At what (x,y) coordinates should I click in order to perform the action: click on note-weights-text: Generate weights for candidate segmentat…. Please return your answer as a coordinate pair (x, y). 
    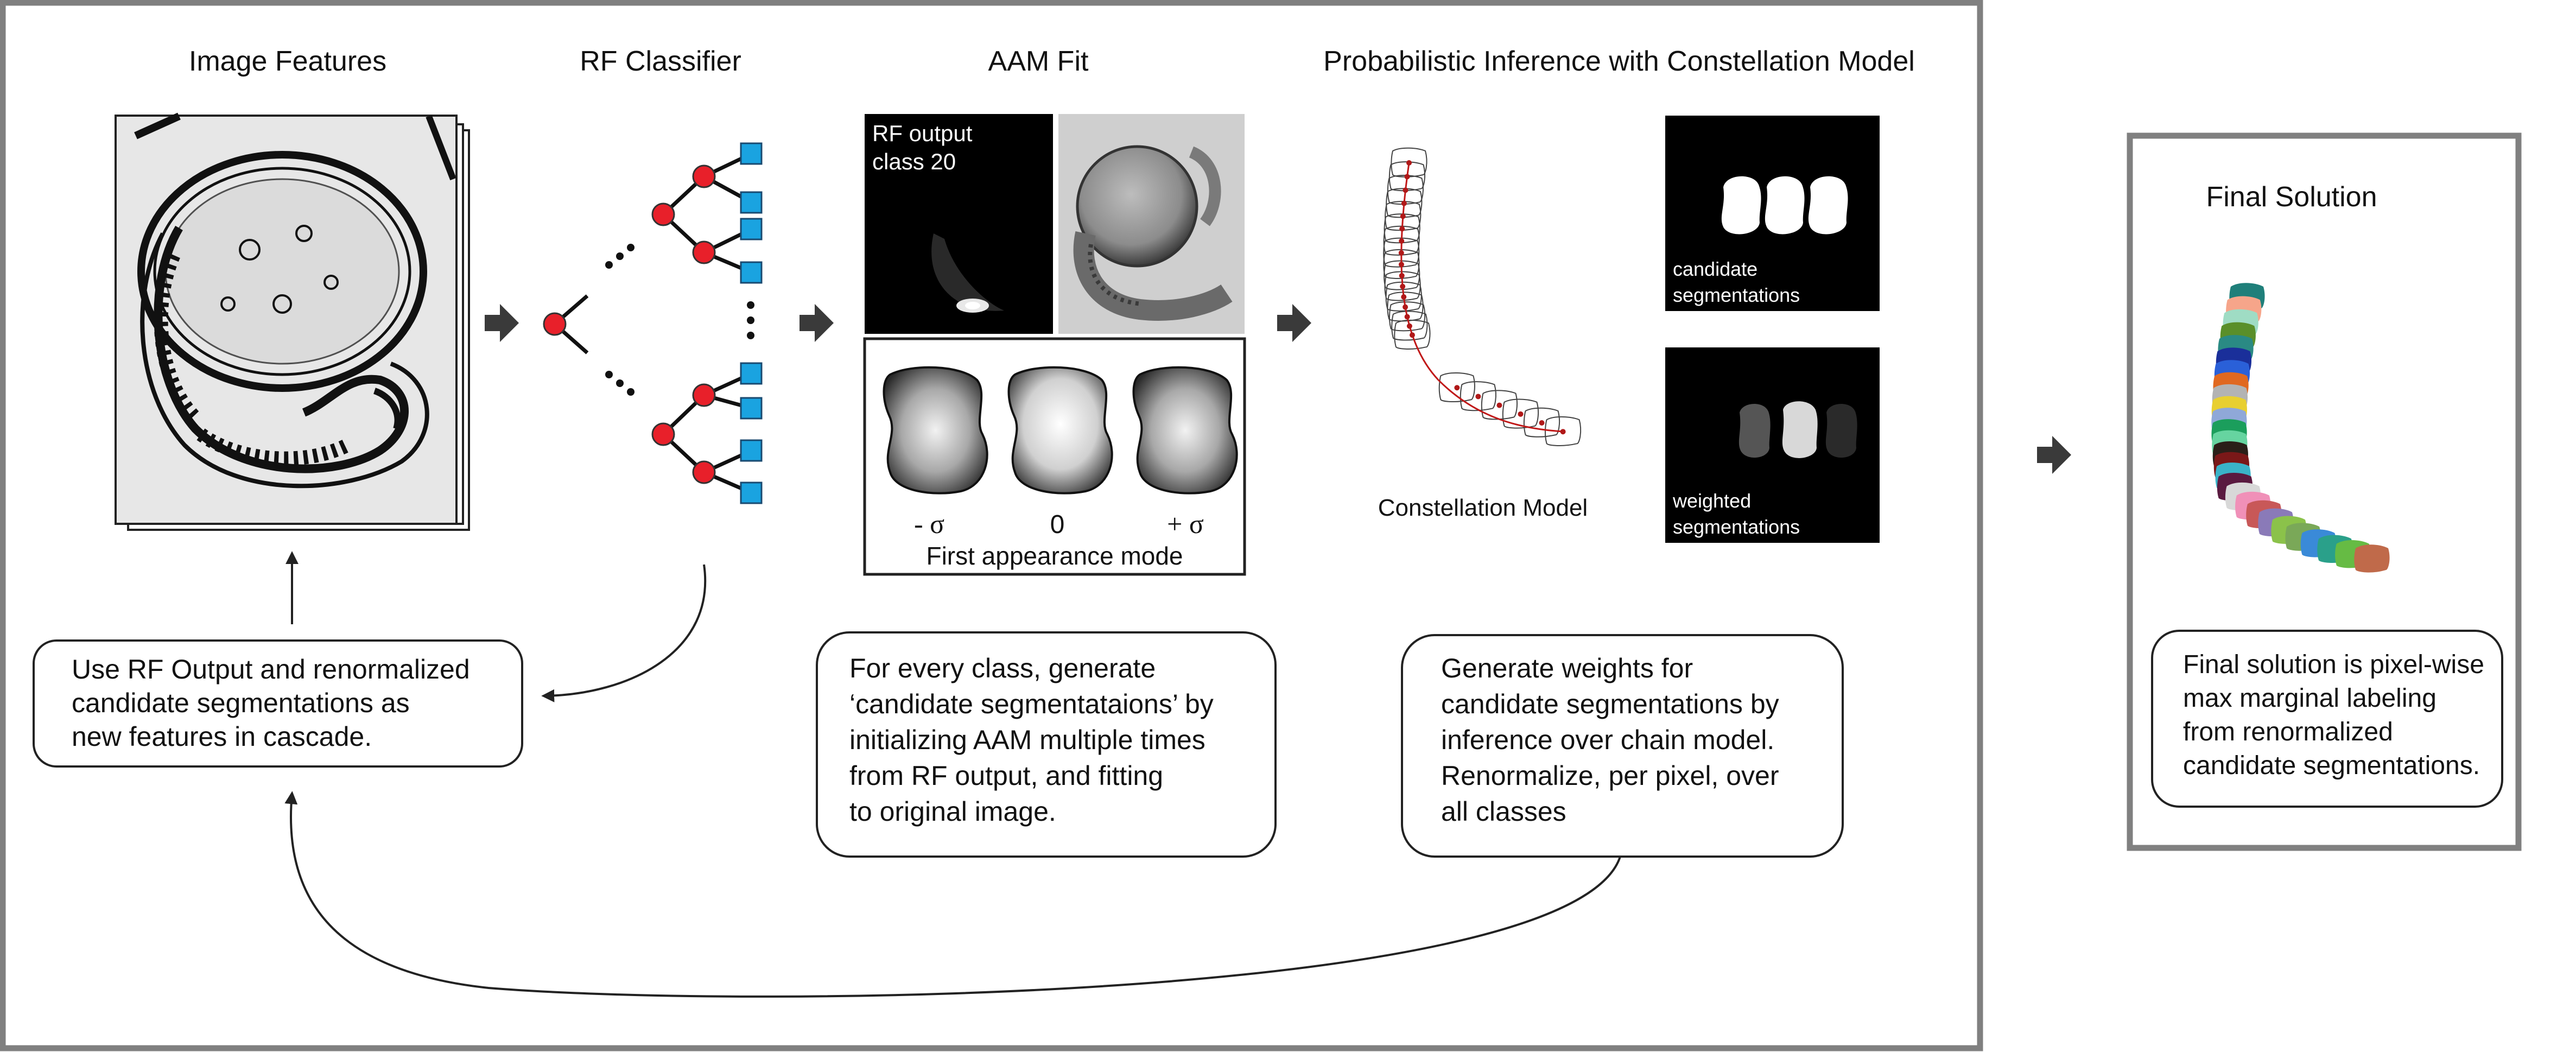
    Looking at the image, I should click on (1614, 740).